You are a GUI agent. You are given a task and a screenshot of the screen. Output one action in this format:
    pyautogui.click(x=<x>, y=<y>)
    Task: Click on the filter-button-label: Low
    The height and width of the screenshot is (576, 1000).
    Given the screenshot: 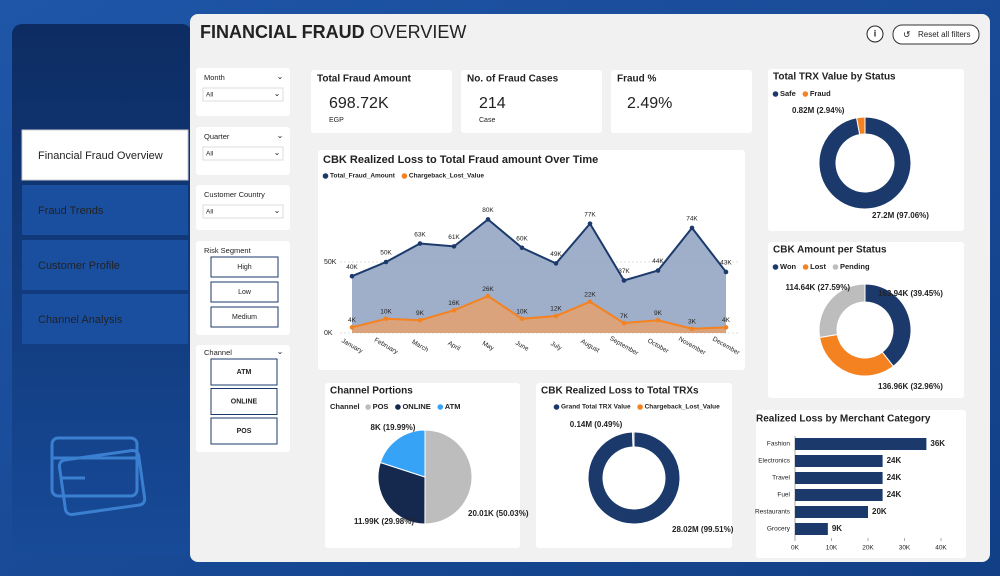 What is the action you would take?
    pyautogui.click(x=245, y=292)
    